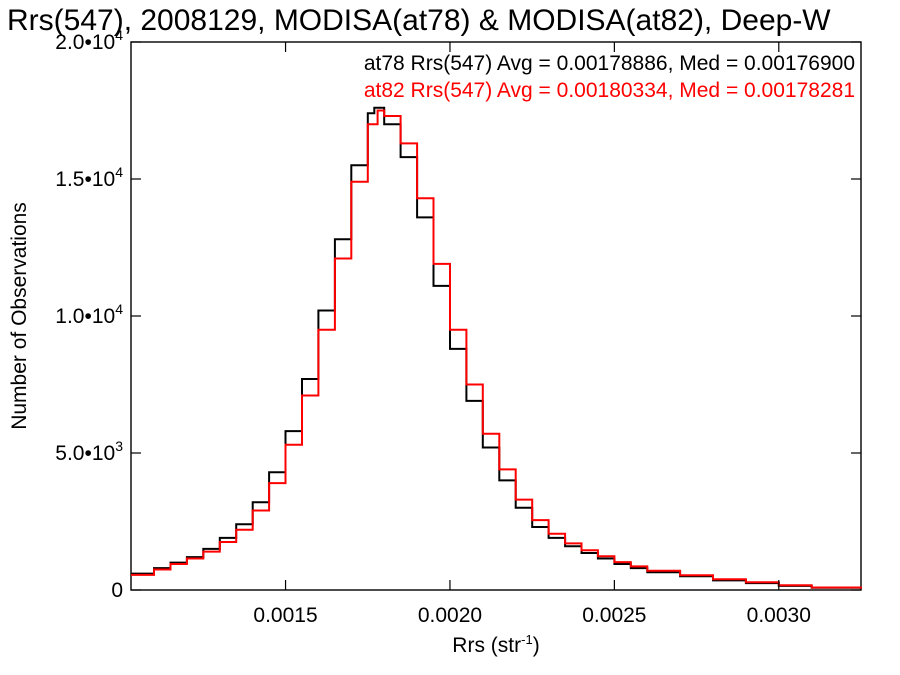 The image size is (900, 675). I want to click on x-tick-label-0: 0.0015, so click(285, 615).